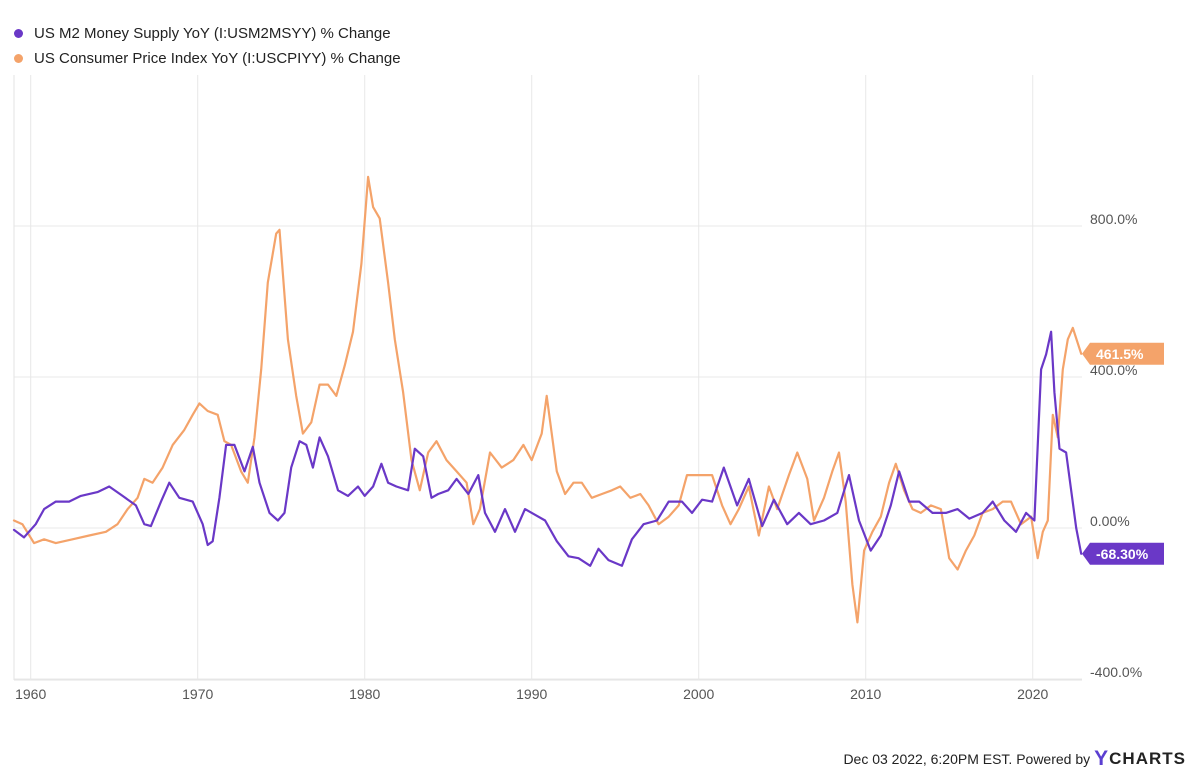 This screenshot has height=775, width=1200. What do you see at coordinates (18, 33) in the screenshot?
I see `legend-dot-m2` at bounding box center [18, 33].